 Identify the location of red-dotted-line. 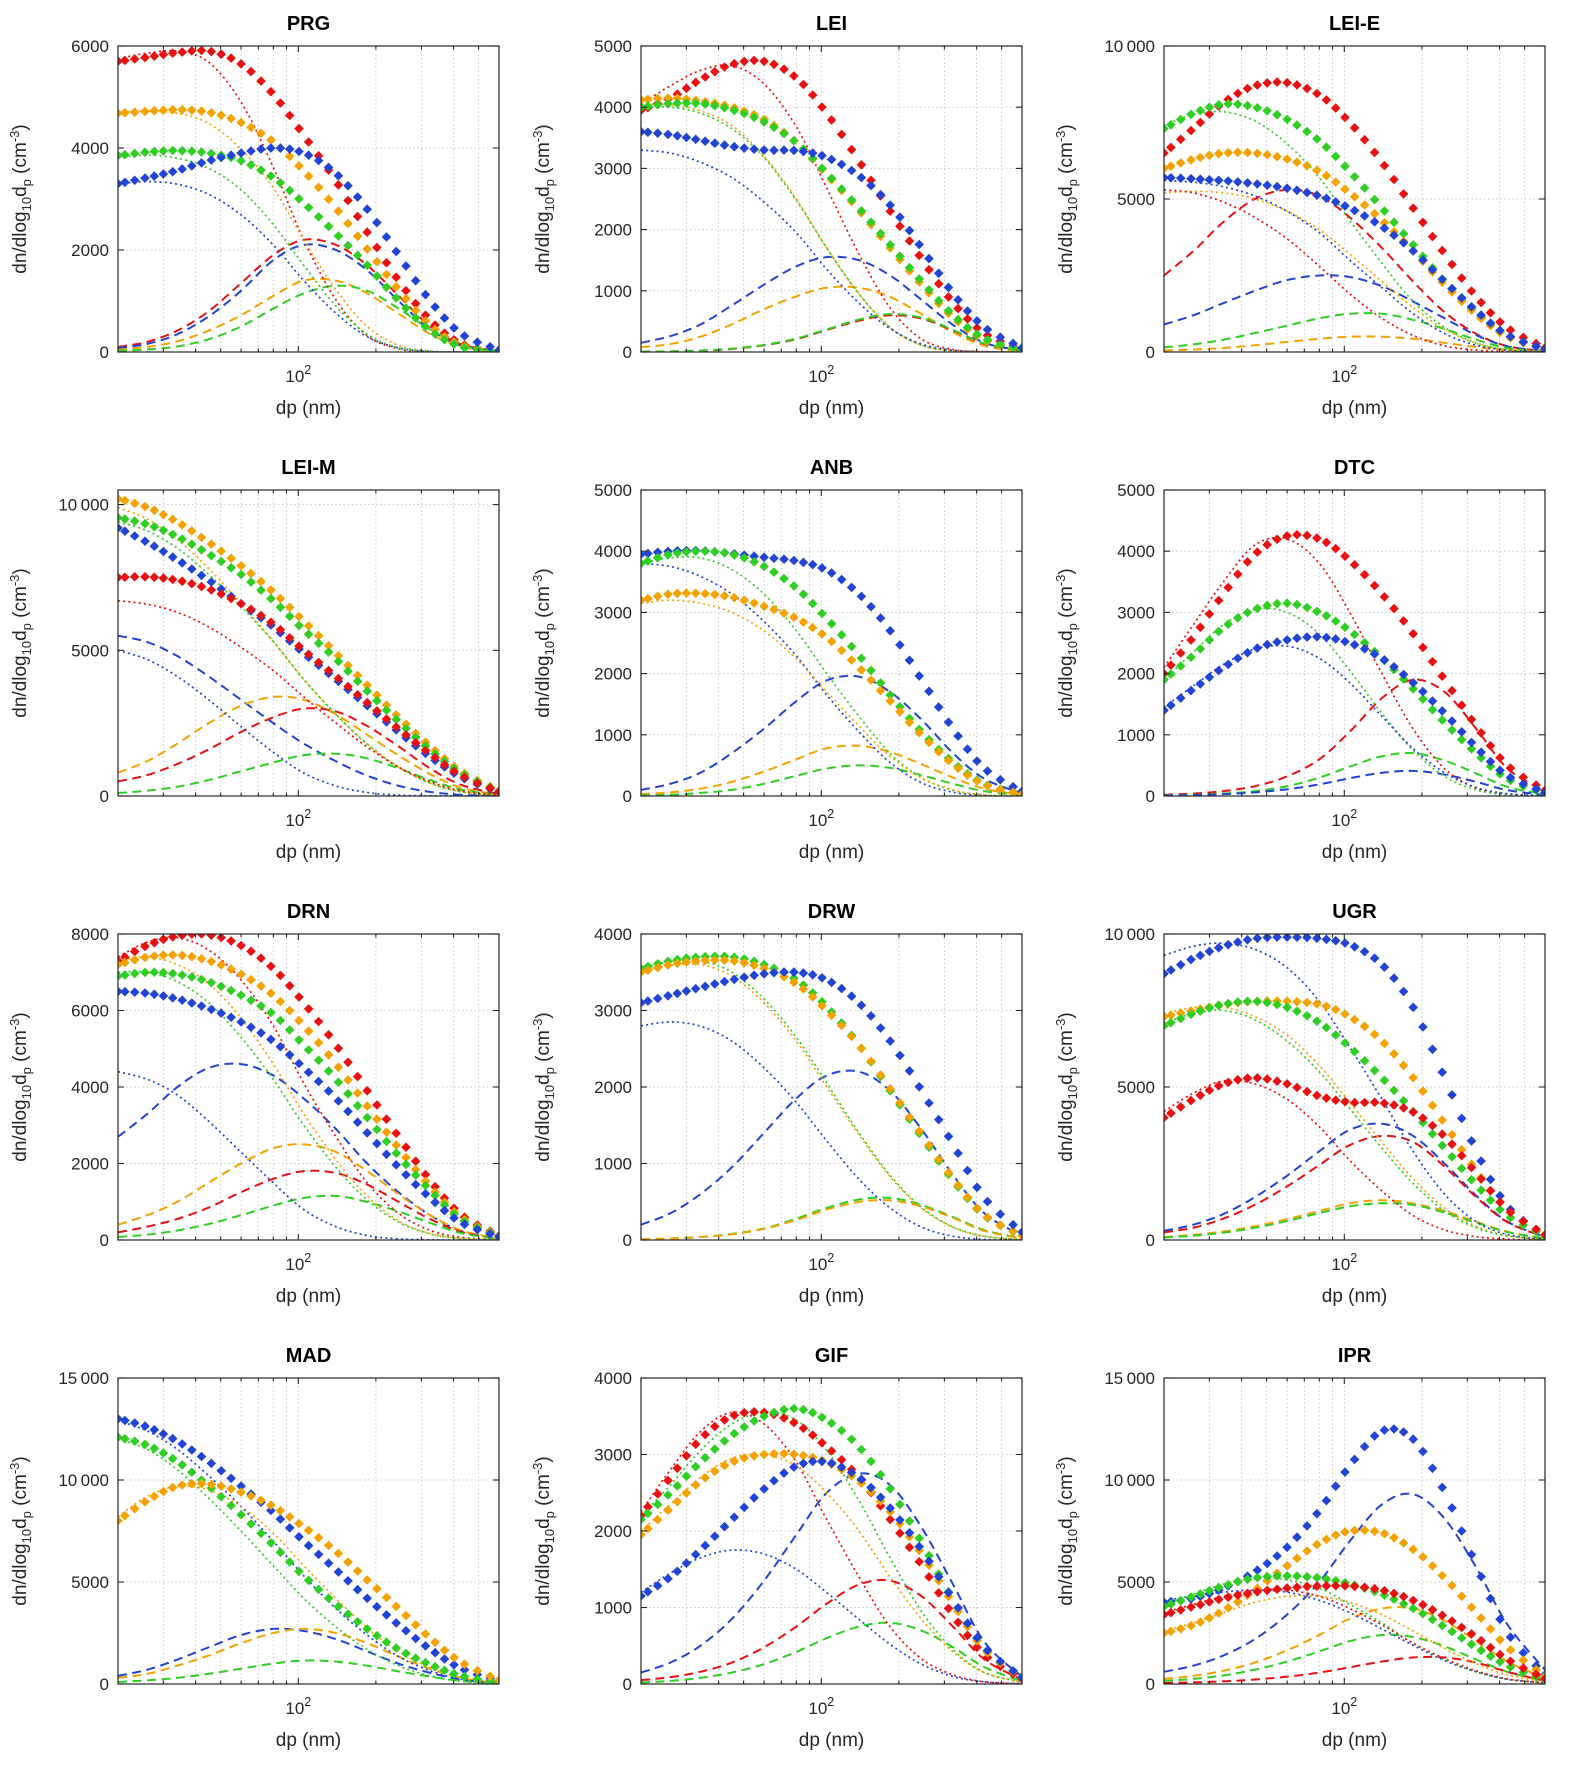
(308, 200).